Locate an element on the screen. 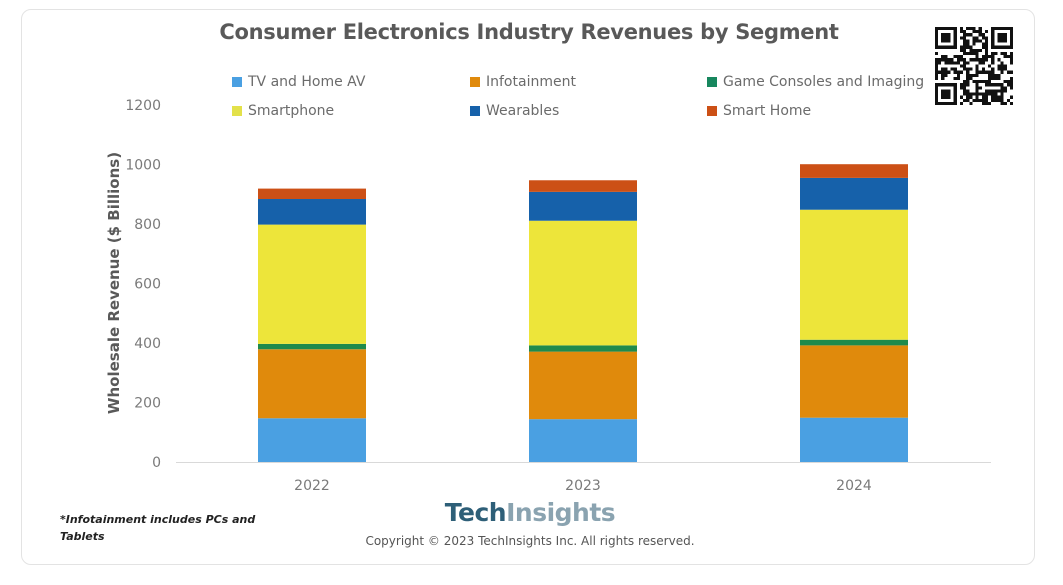  y-tick-label: 600 is located at coordinates (147, 285).